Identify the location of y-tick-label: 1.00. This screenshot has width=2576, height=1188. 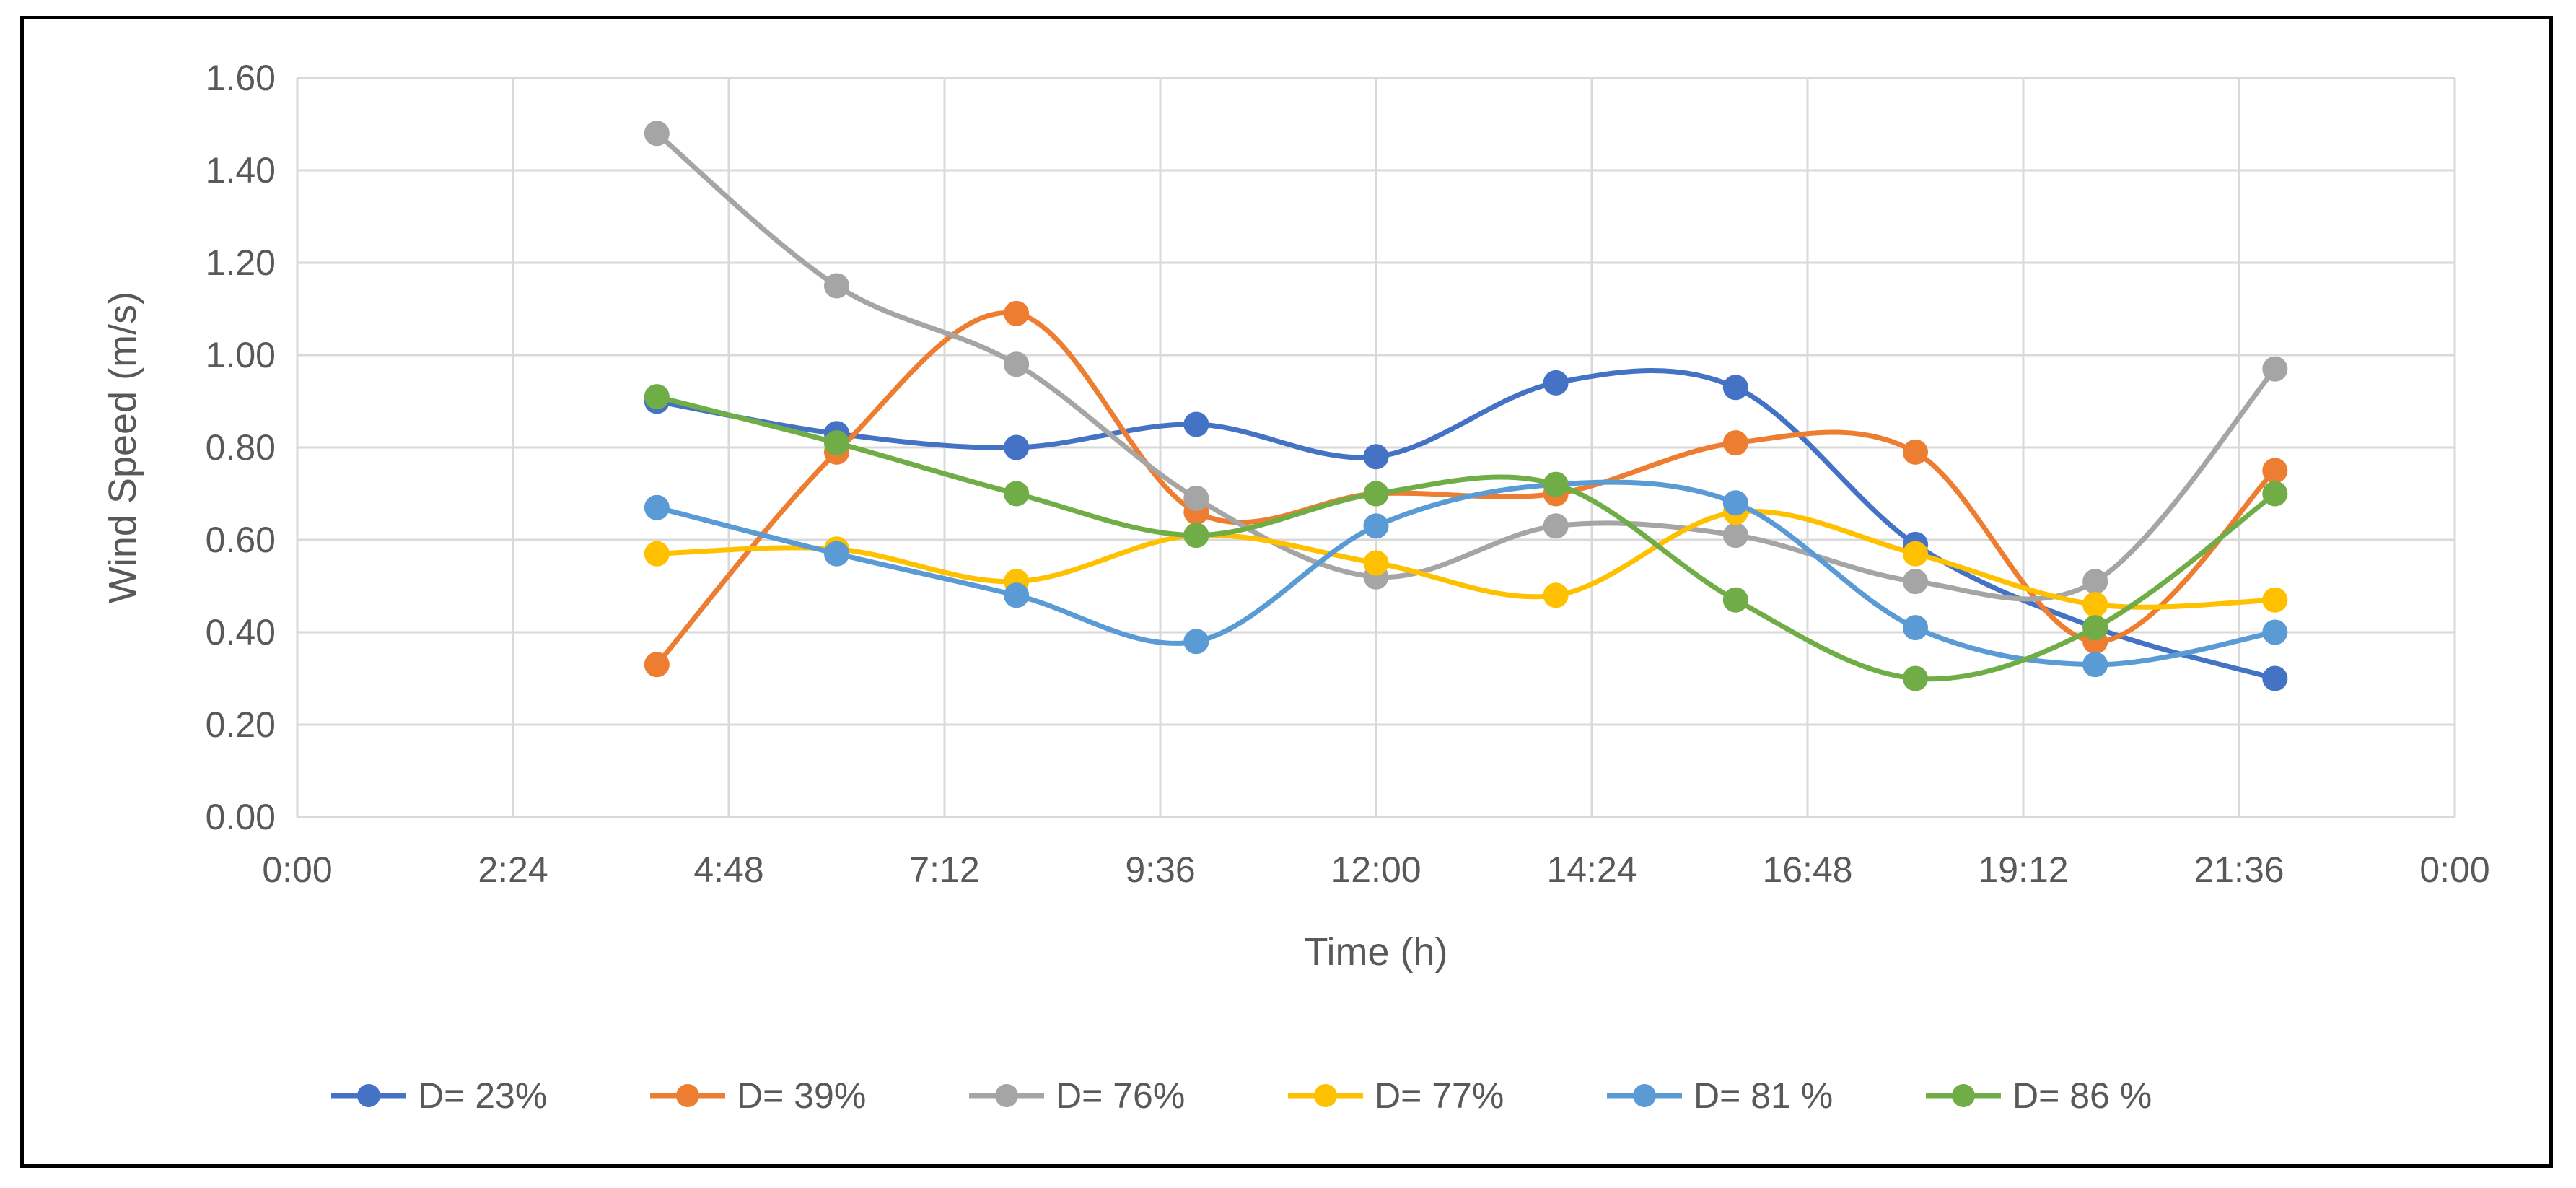
(241, 355).